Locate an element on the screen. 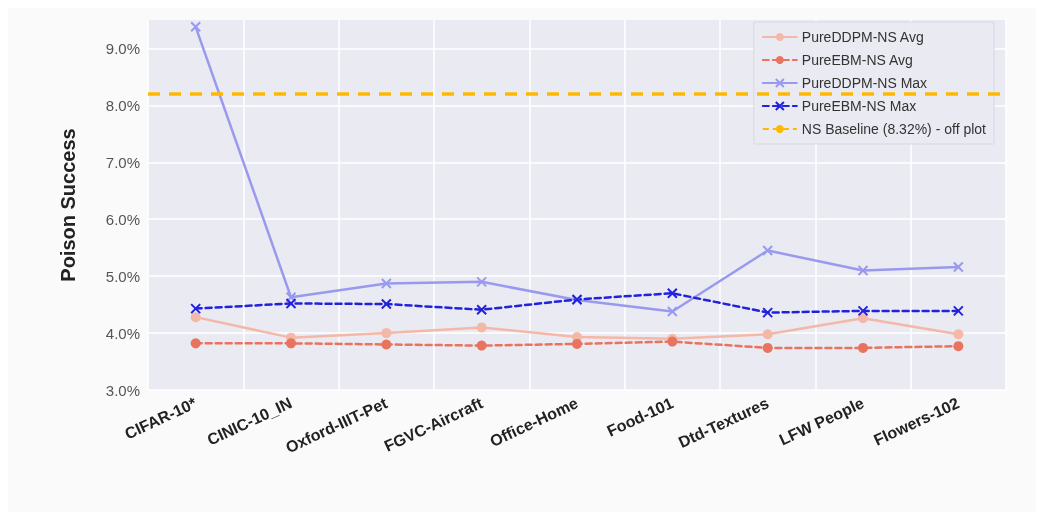 The image size is (1044, 520). legend-label: NS Baseline (8.32%) - off plot is located at coordinates (894, 129).